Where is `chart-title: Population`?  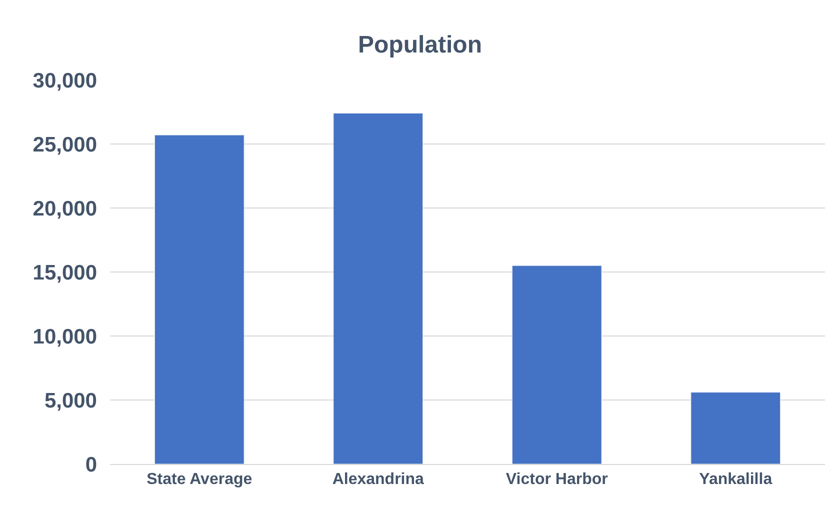 chart-title: Population is located at coordinates (420, 44).